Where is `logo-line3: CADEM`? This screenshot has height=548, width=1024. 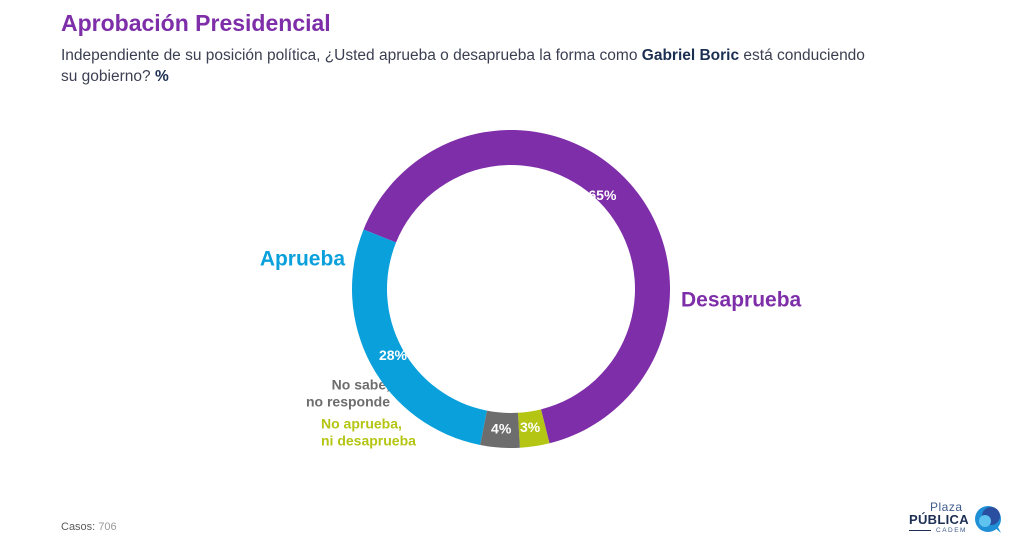 logo-line3: CADEM is located at coordinates (951, 530).